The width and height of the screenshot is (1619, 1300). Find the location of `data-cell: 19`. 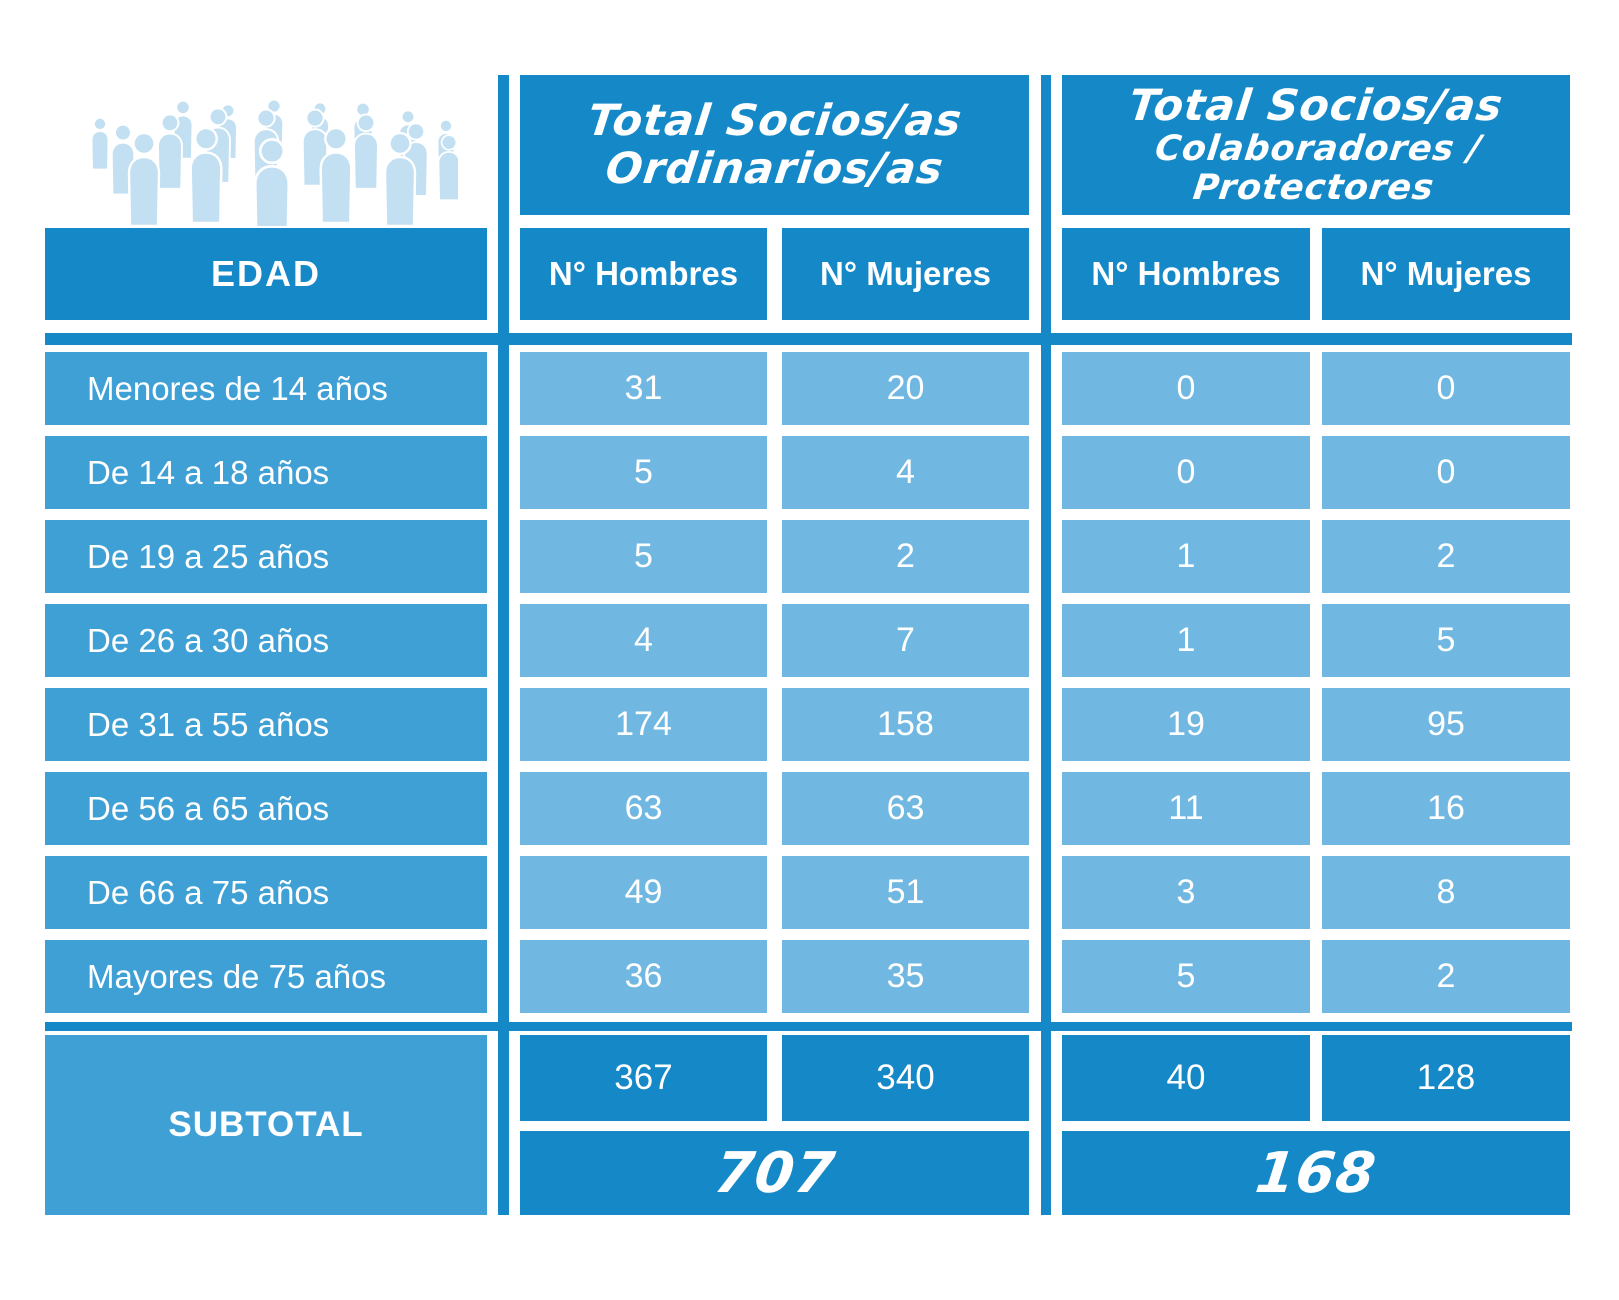

data-cell: 19 is located at coordinates (1186, 724).